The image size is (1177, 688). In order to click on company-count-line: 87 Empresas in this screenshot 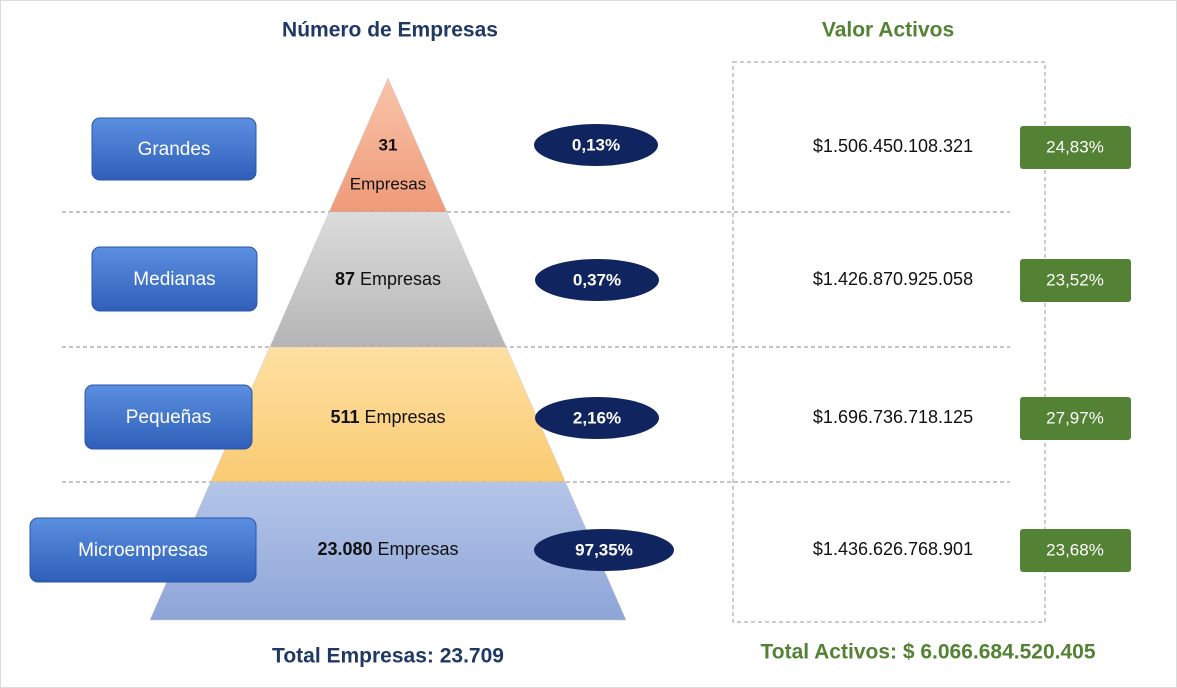, I will do `click(388, 279)`.